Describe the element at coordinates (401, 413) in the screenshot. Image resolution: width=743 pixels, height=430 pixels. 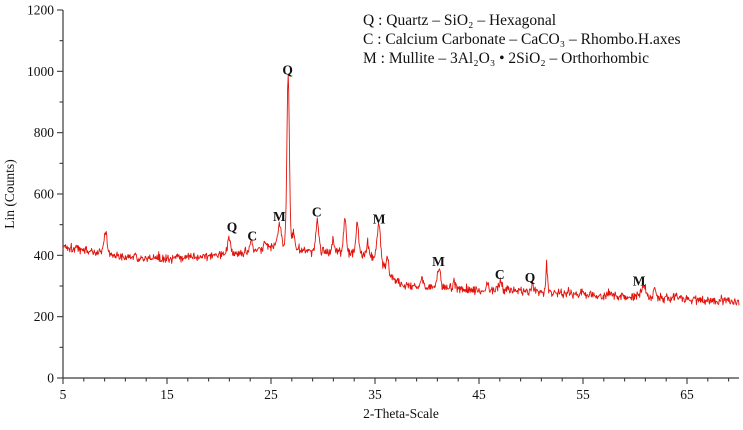
I see `x-axis-title: 2-Theta-Scale` at that location.